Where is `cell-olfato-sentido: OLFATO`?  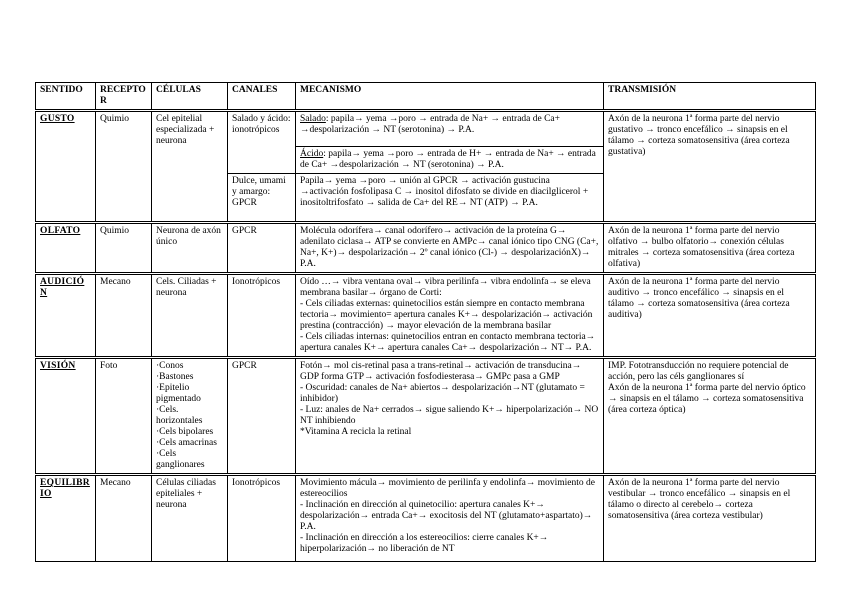
cell-olfato-sentido: OLFATO is located at coordinates (65, 247).